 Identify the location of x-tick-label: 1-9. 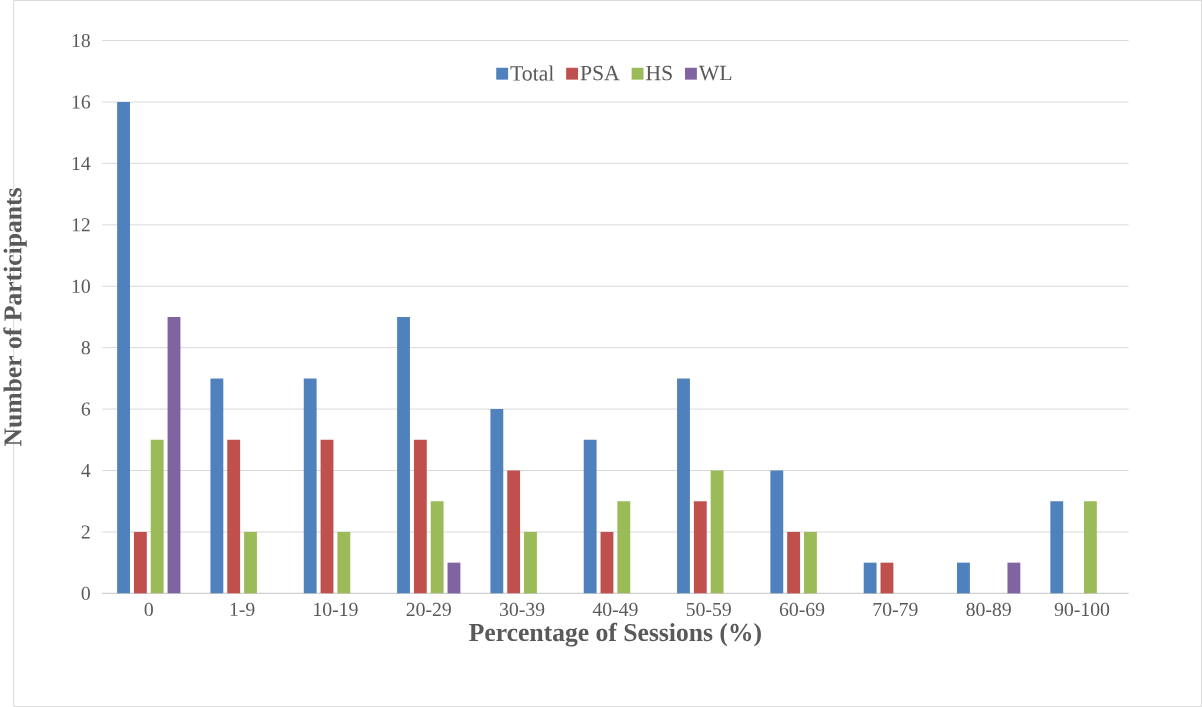
(242, 609).